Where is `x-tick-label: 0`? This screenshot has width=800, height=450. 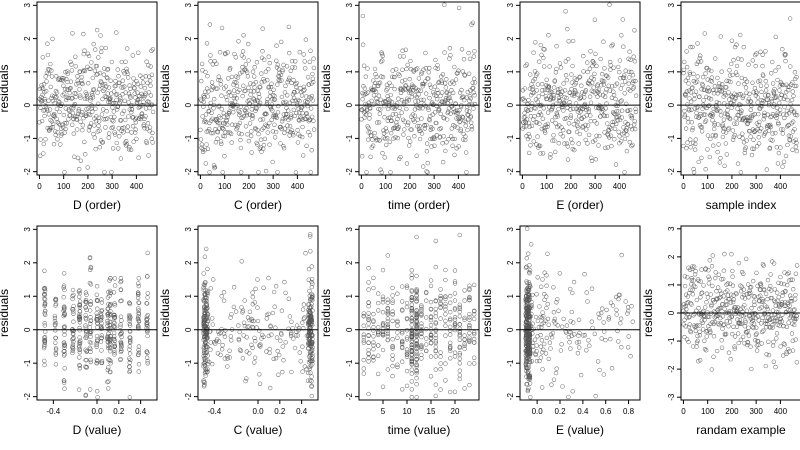
x-tick-label: 0 is located at coordinates (683, 411).